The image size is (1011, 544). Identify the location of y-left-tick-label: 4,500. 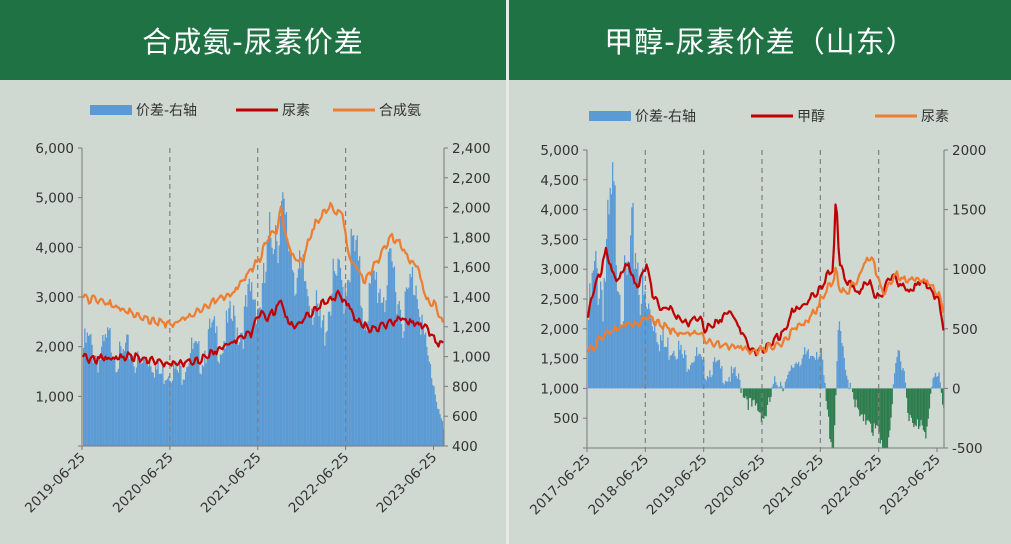
(559, 181).